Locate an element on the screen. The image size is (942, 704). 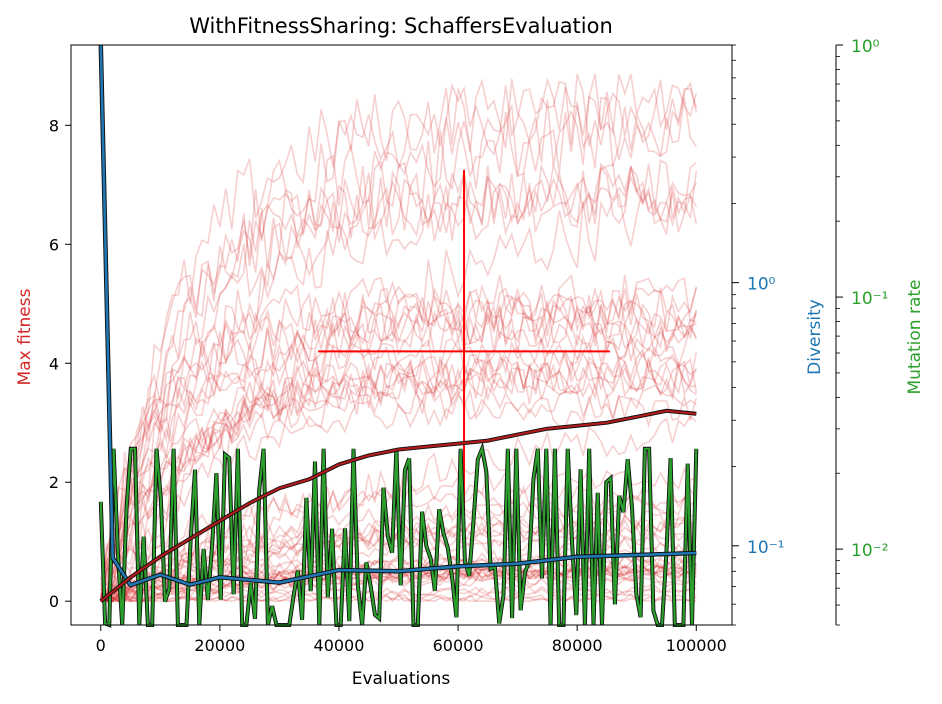
left-tick-label: 2 is located at coordinates (54, 482).